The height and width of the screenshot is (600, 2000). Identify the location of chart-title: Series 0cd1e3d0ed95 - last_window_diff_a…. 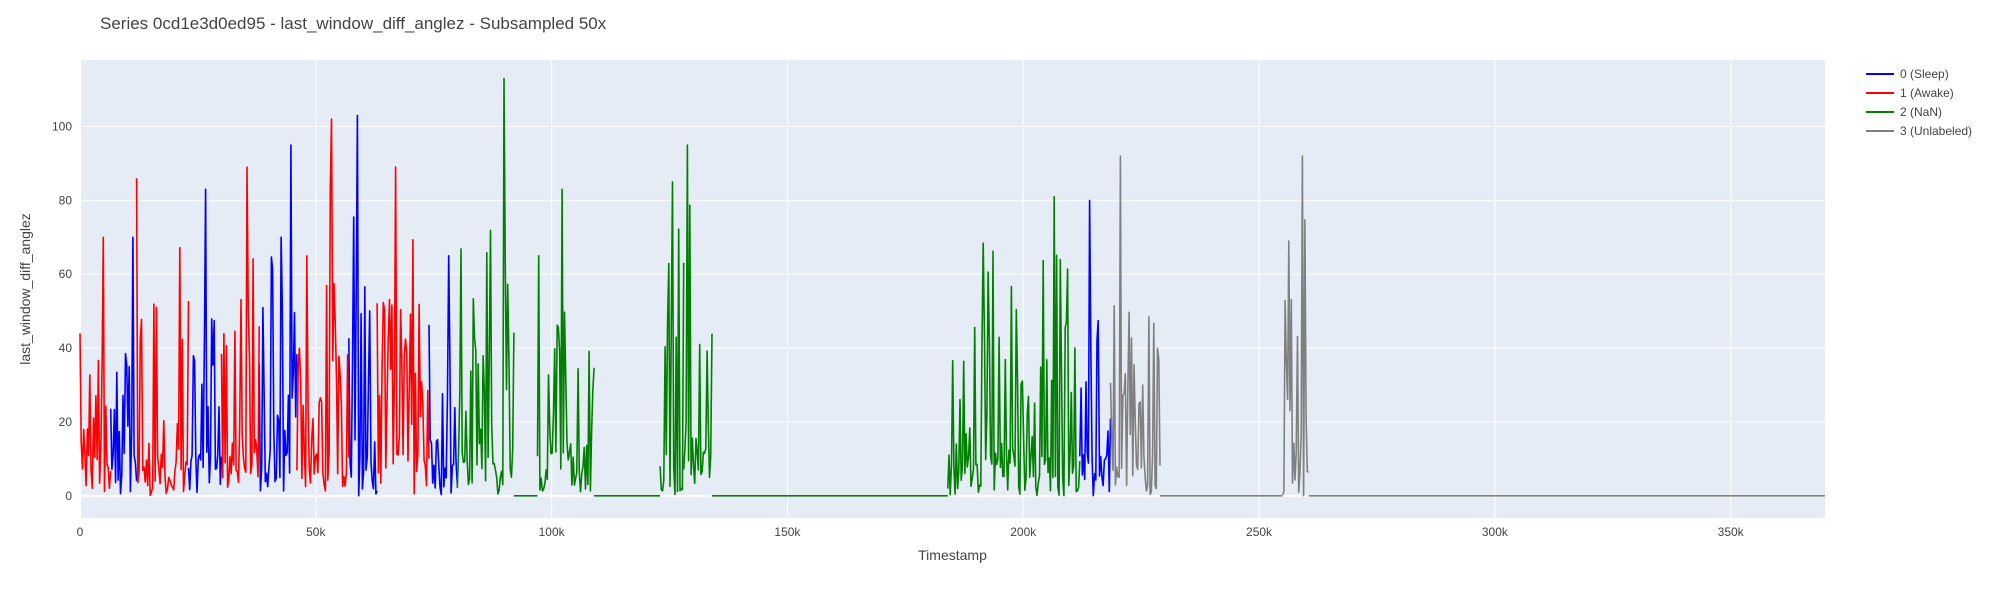
(353, 23).